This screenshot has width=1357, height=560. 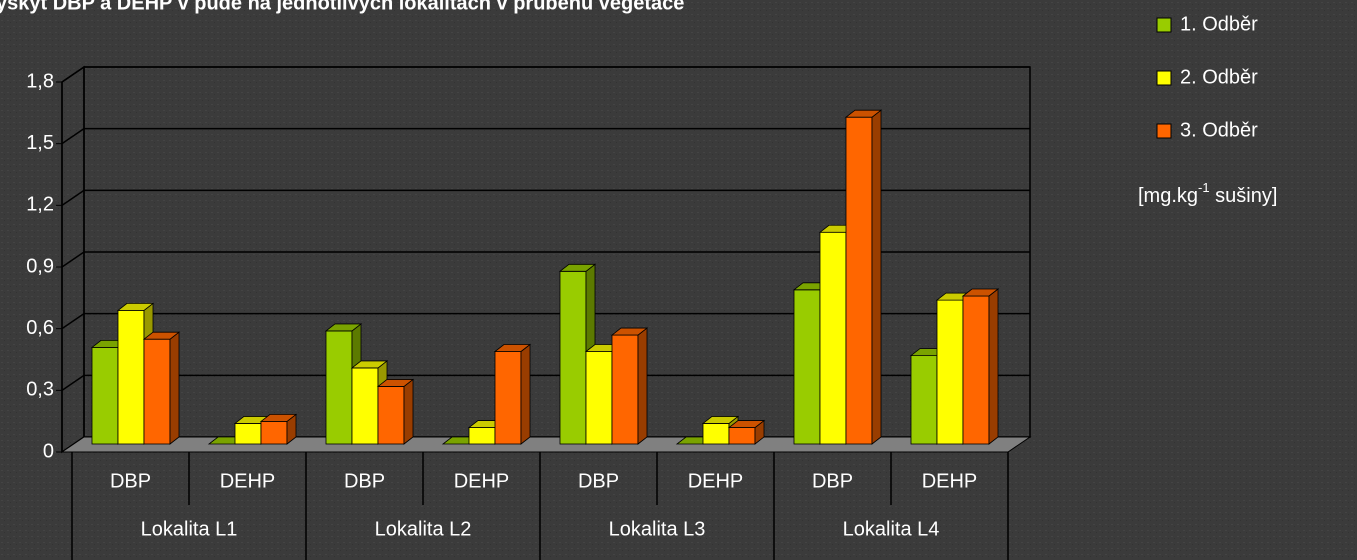 What do you see at coordinates (1219, 77) in the screenshot?
I see `legend-label: 2. Odběr` at bounding box center [1219, 77].